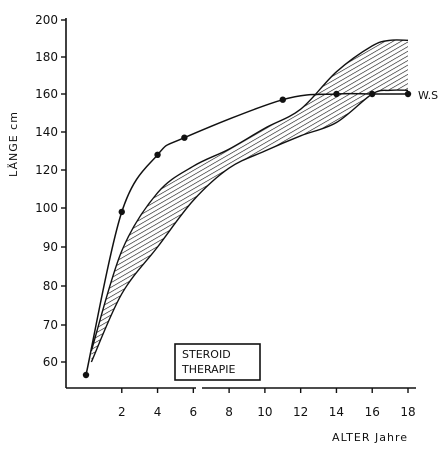  I want to click on x-tick-label: 6, so click(194, 412).